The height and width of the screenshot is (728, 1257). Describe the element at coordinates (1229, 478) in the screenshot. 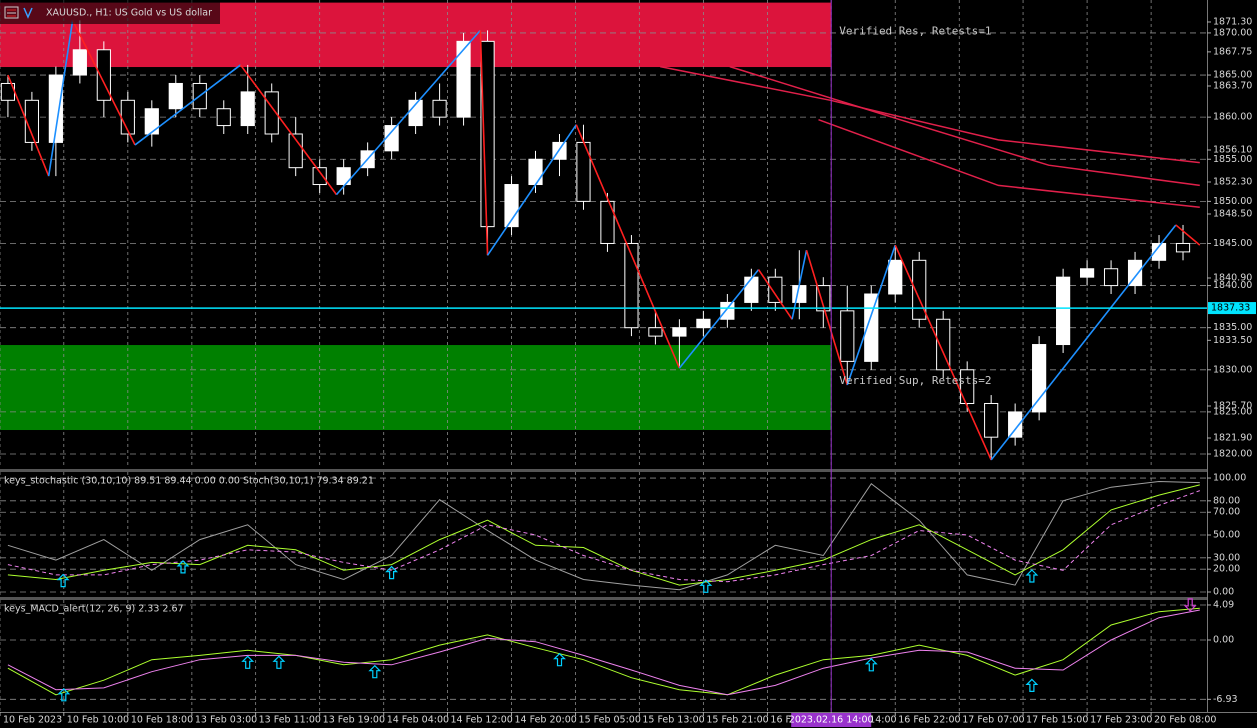

I see `y-tick-label: 100.00` at that location.